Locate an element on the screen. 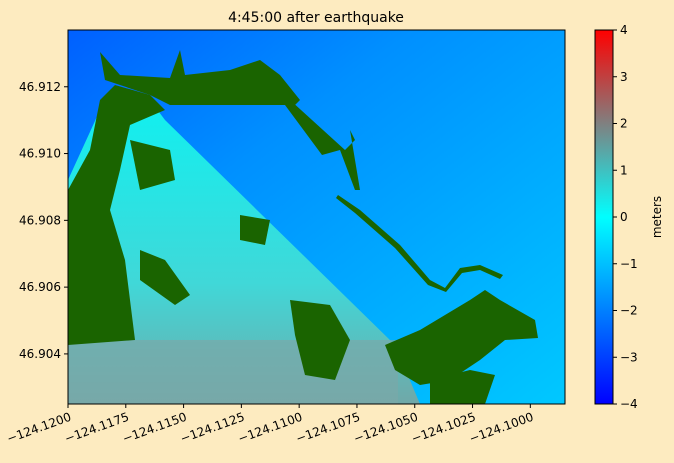 The width and height of the screenshot is (674, 463). colorbar: −4 −3 −2 −1 0 1 2 3 4 meters is located at coordinates (629, 217).